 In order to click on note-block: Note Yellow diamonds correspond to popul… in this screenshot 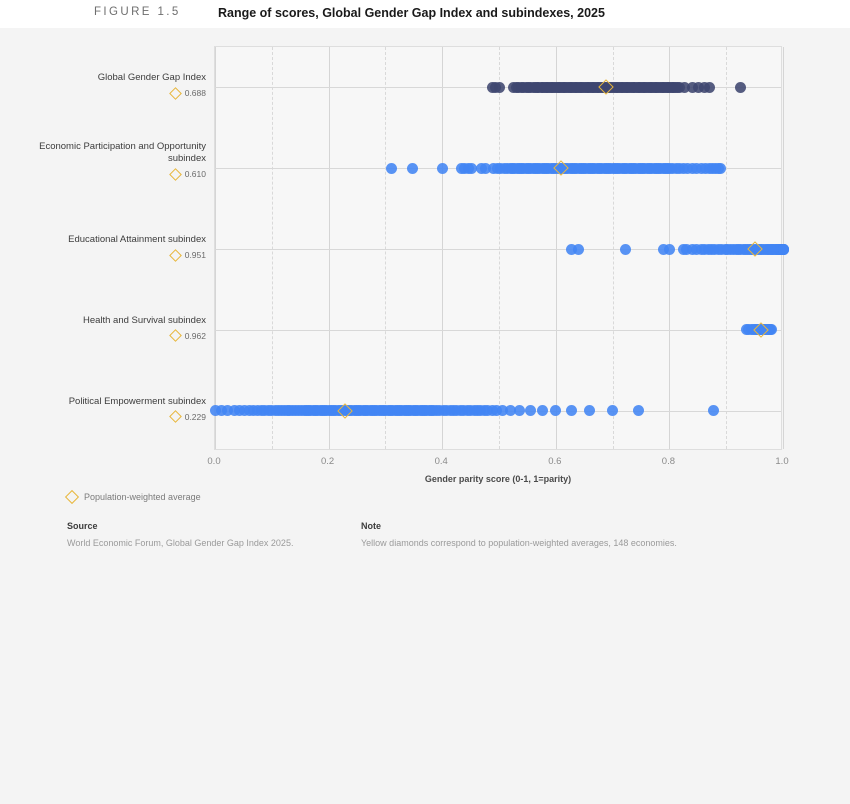, I will do `click(576, 534)`.